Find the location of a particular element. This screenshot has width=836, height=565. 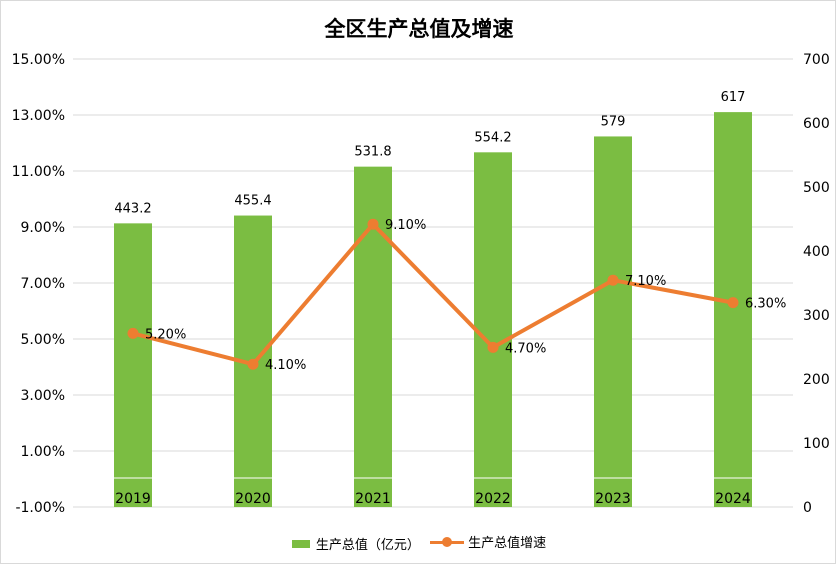

growth-value-label: 4.70% is located at coordinates (525, 348).